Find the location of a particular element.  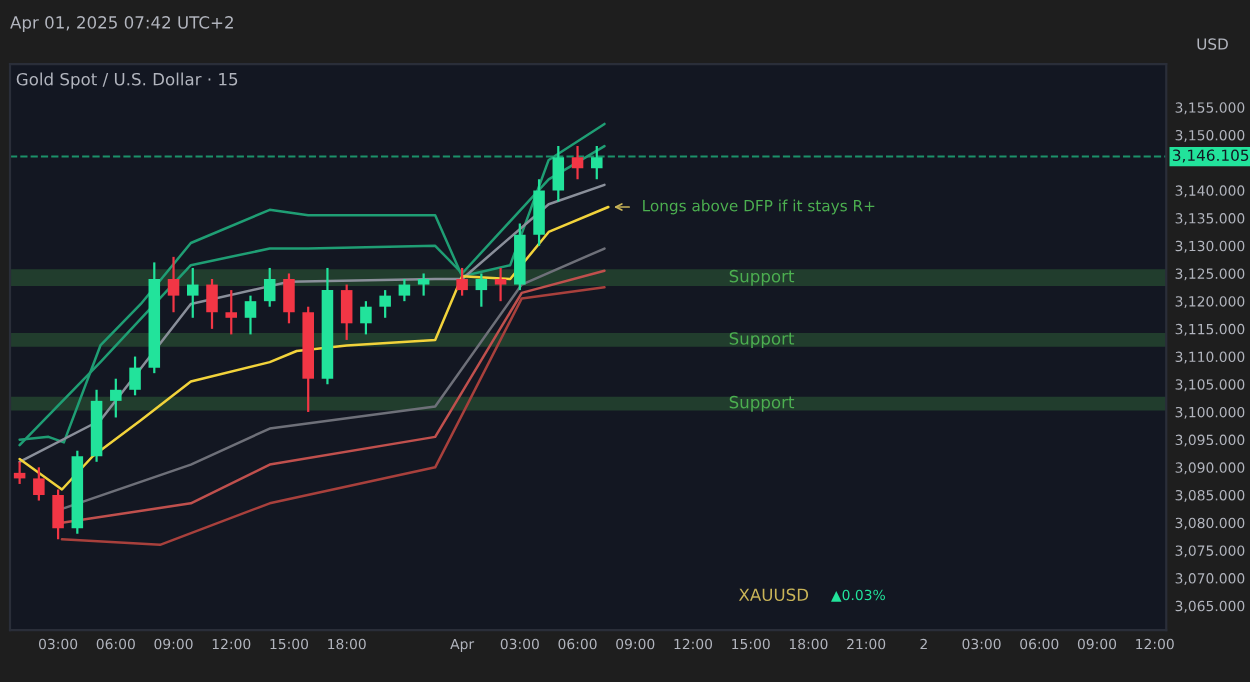

chart-subtitle: Apr 01, 2025 07:42 UTC+2 is located at coordinates (121, 24).